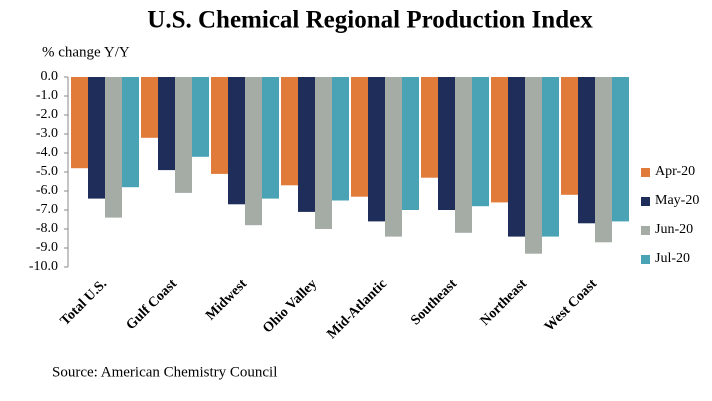 The height and width of the screenshot is (401, 712). What do you see at coordinates (47, 247) in the screenshot?
I see `y-tick-label: -9.0` at bounding box center [47, 247].